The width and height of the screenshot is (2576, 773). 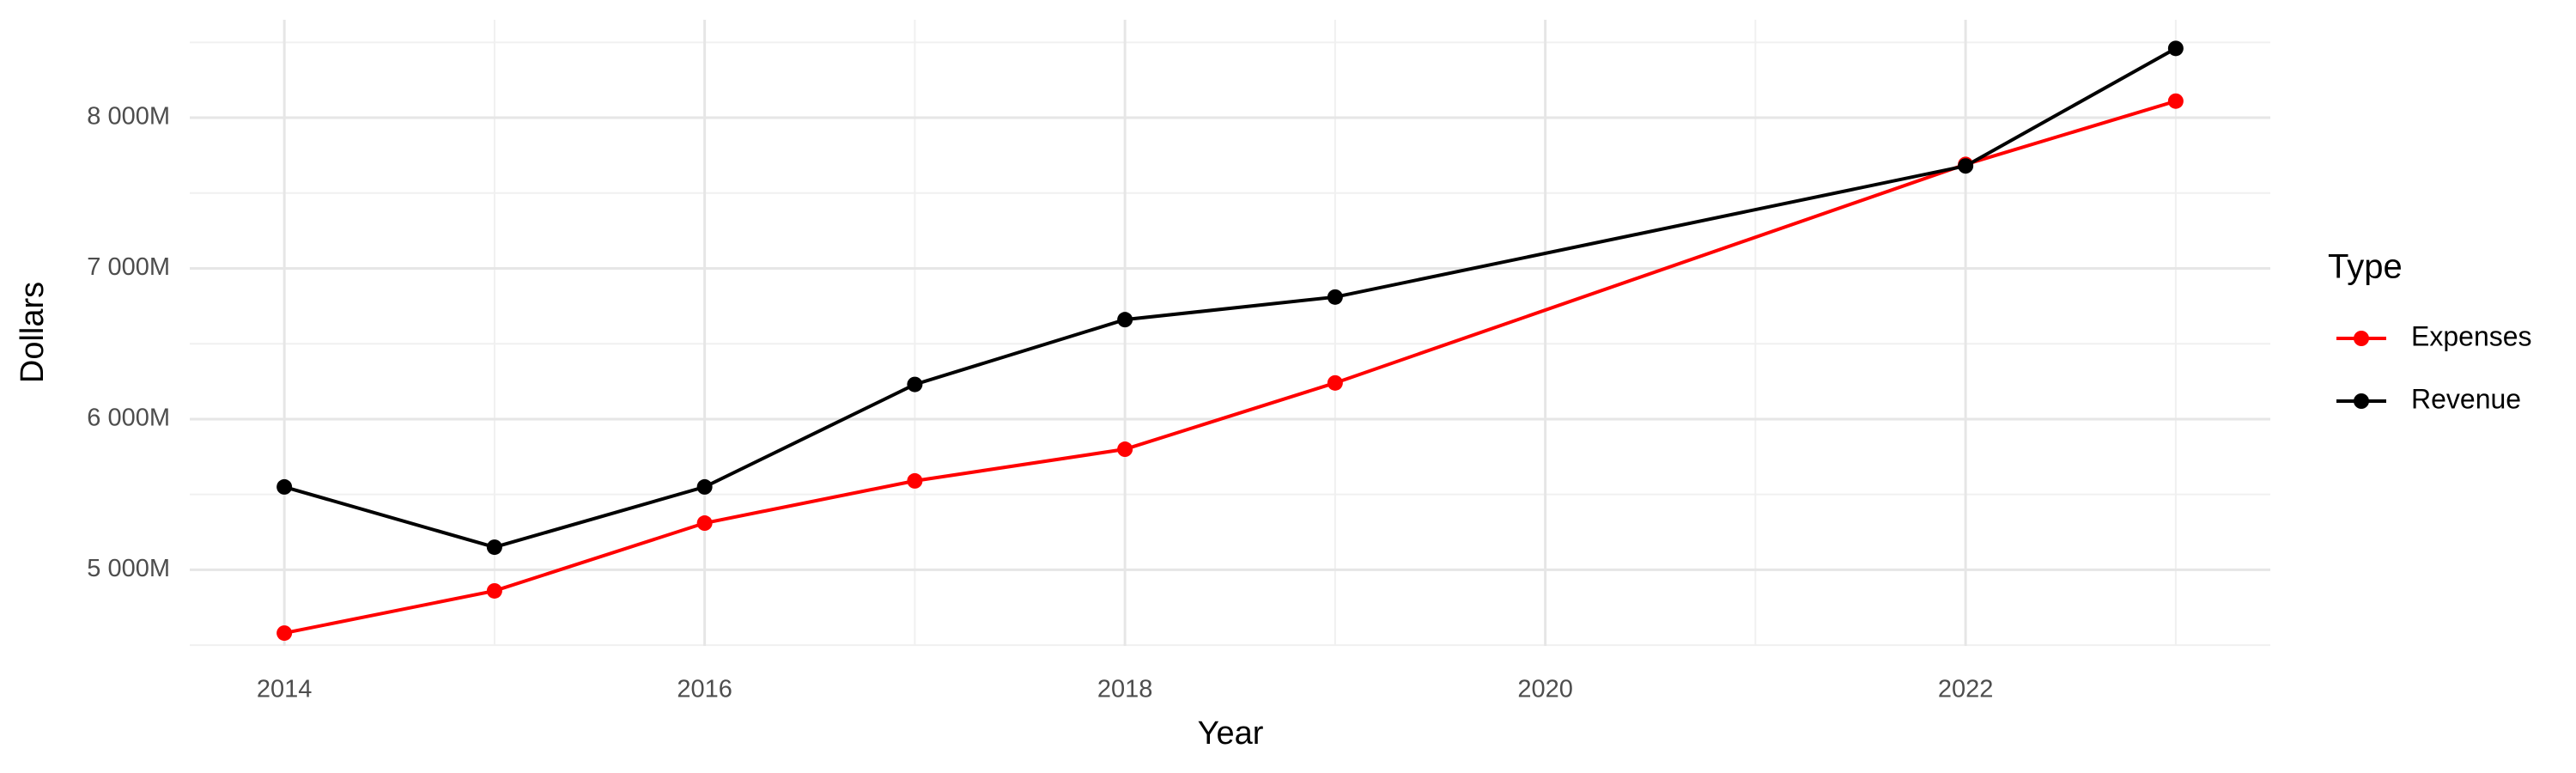 What do you see at coordinates (1125, 689) in the screenshot?
I see `x-tick-label: 2018` at bounding box center [1125, 689].